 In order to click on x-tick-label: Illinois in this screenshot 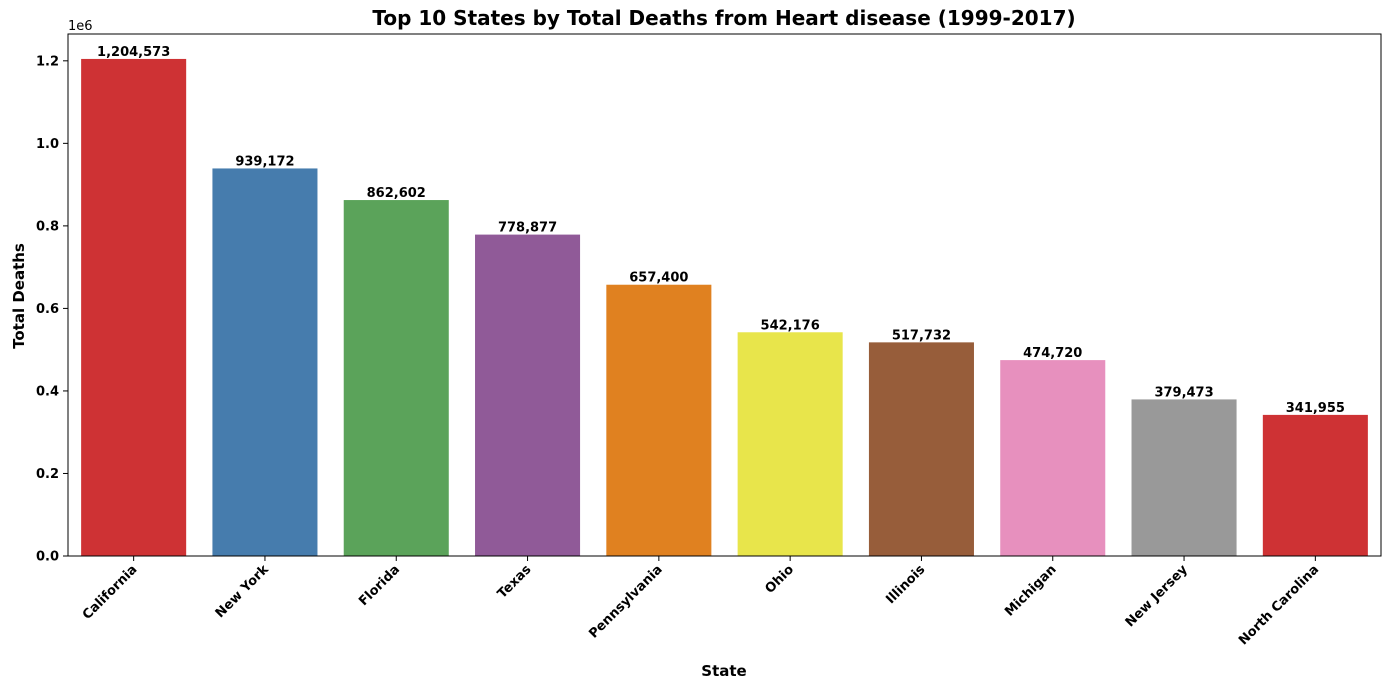, I will do `click(905, 584)`.